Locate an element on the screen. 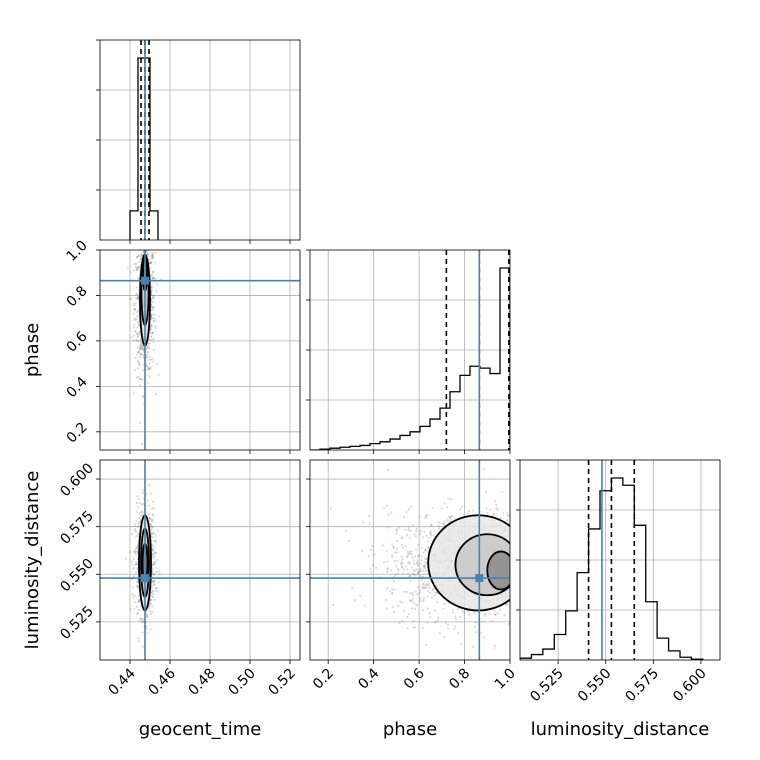 This screenshot has height=760, width=760. histogram-geocent_time is located at coordinates (144, 148).